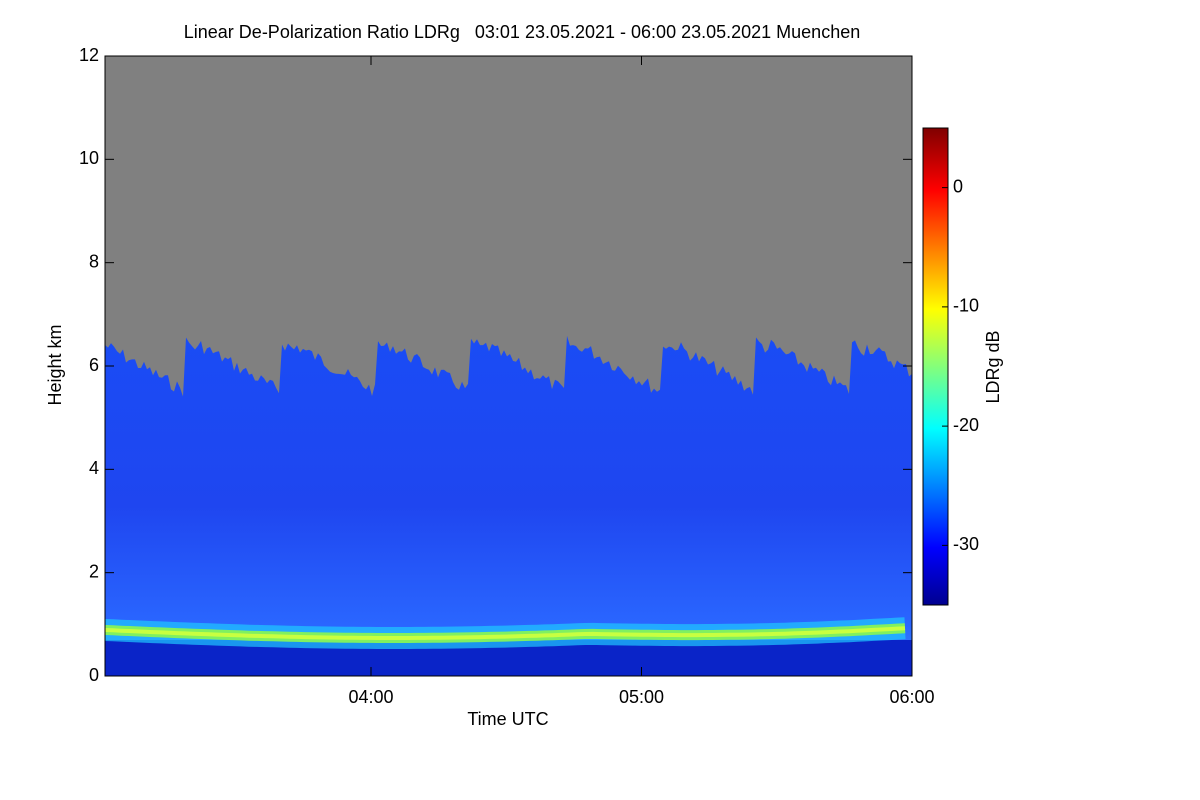 This screenshot has width=1200, height=800. What do you see at coordinates (507, 719) in the screenshot?
I see `x-axis-label: Time UTC` at bounding box center [507, 719].